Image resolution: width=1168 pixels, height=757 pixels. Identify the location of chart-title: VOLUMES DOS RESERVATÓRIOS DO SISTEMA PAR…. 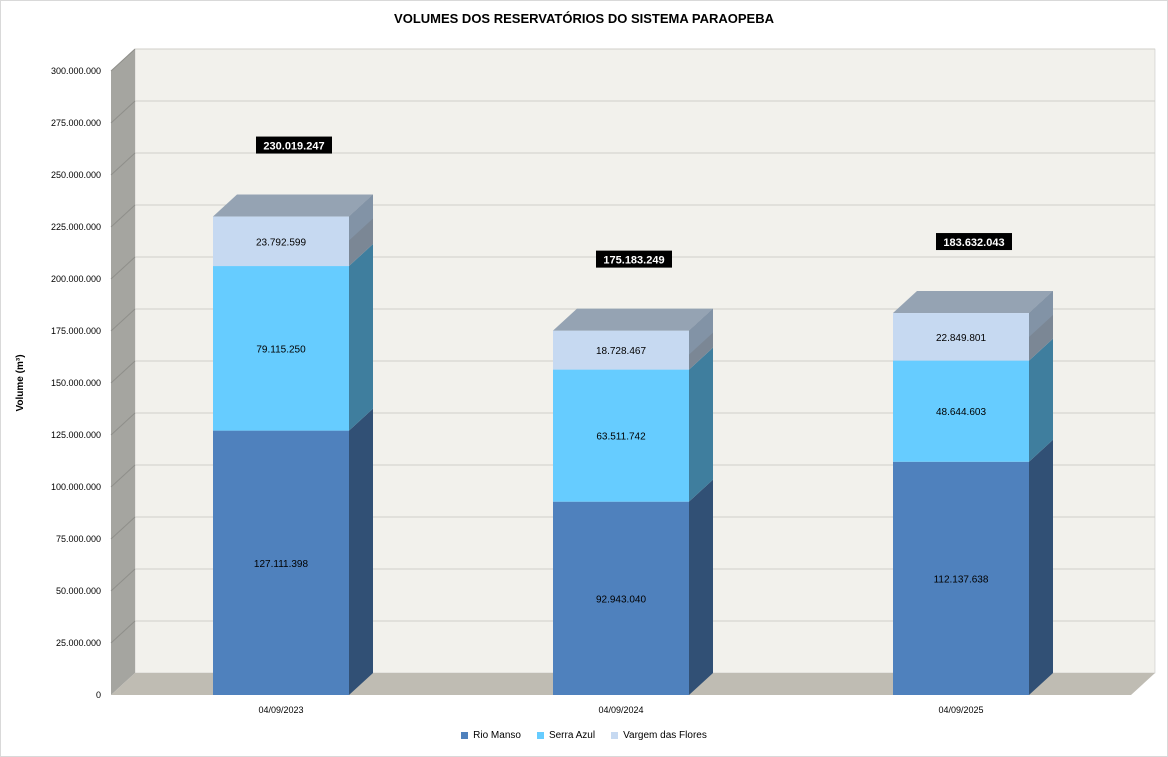
(584, 18).